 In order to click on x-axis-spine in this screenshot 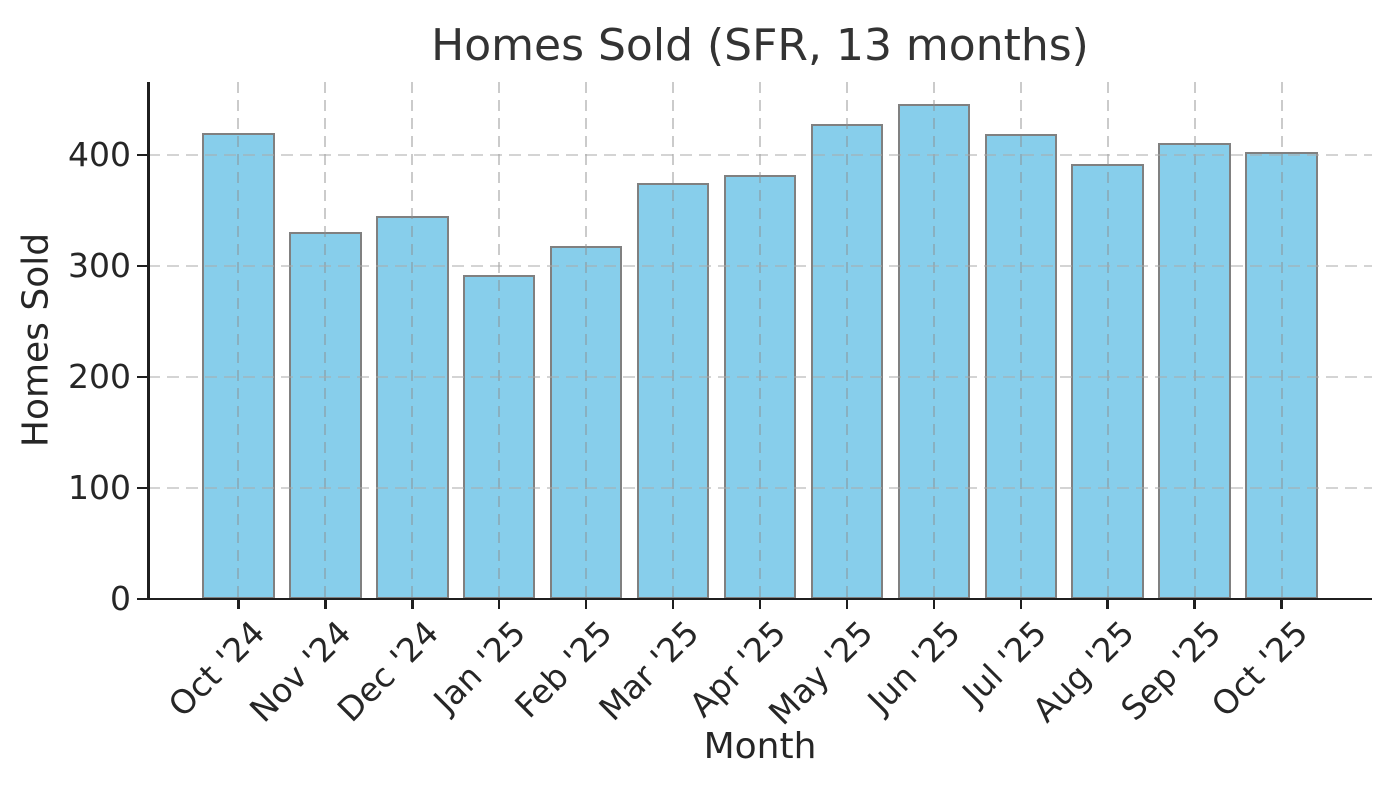, I will do `click(758, 599)`.